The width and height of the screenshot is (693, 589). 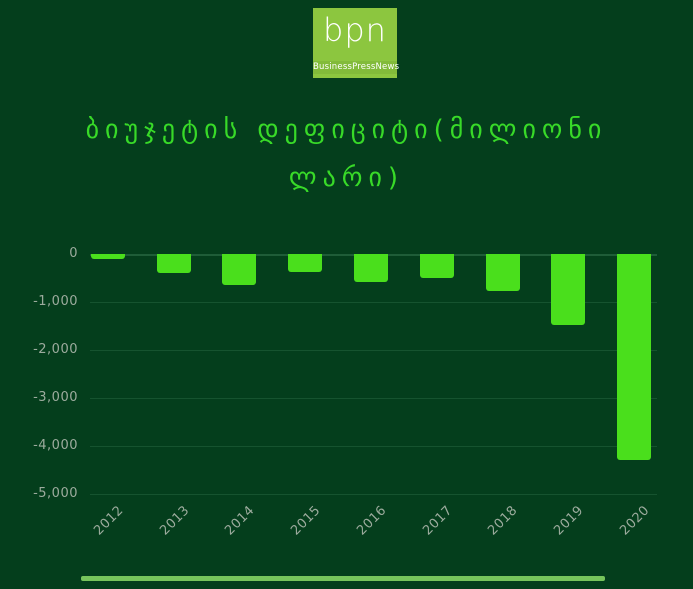 What do you see at coordinates (343, 578) in the screenshot?
I see `footer-underline` at bounding box center [343, 578].